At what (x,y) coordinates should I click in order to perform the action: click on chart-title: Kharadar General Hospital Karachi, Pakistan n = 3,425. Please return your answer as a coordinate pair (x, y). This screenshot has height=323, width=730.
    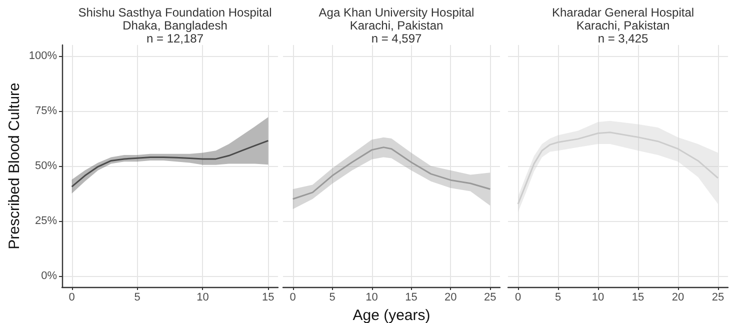
    Looking at the image, I should click on (623, 26).